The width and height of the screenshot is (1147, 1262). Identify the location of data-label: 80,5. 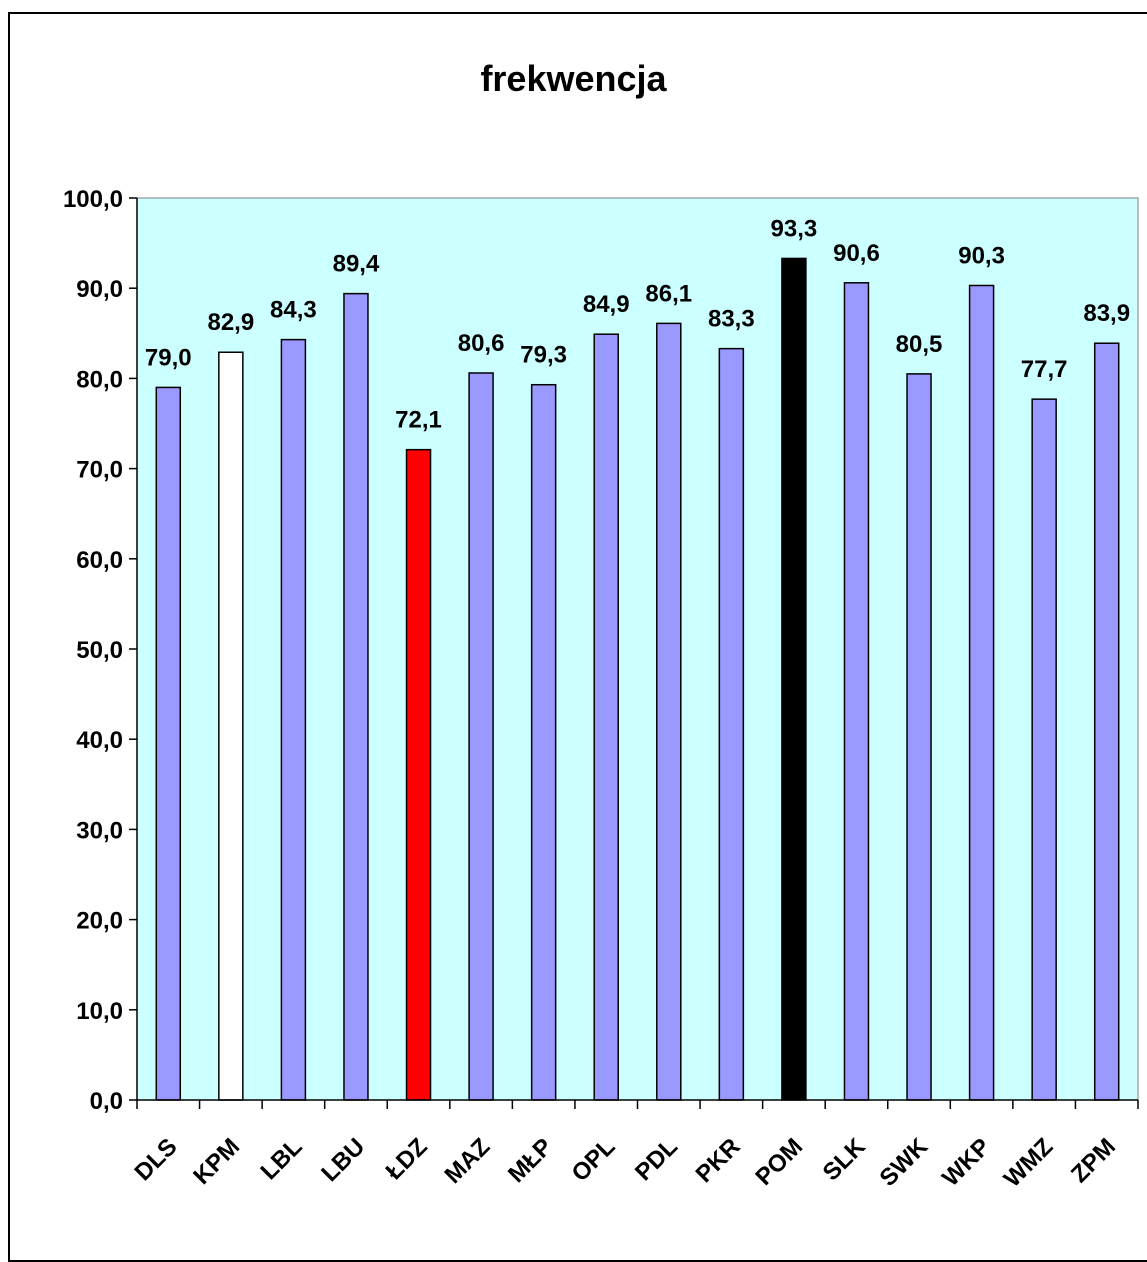
(919, 344).